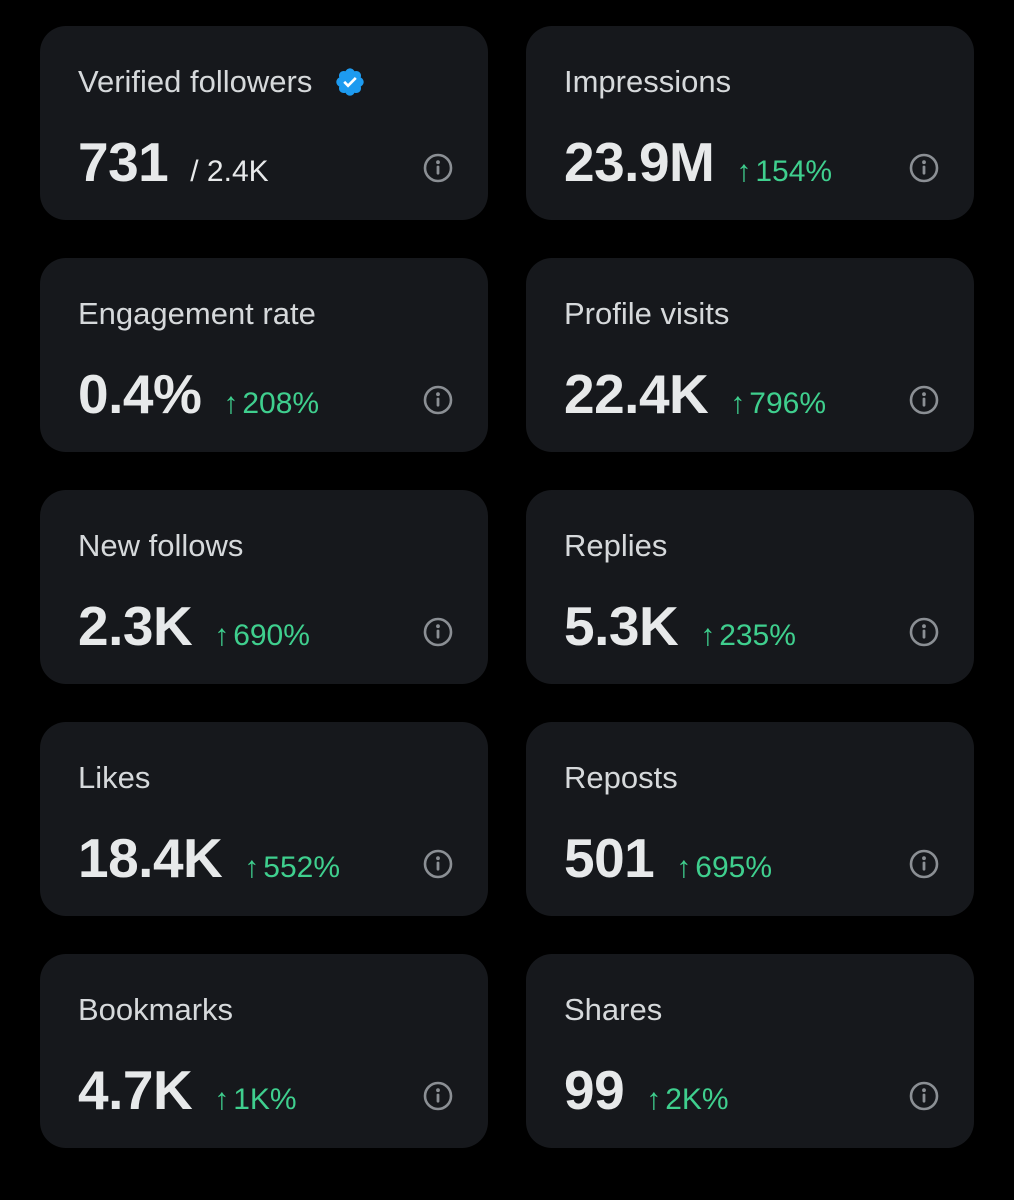  I want to click on metric-change: ↑ 1K%, so click(255, 1100).